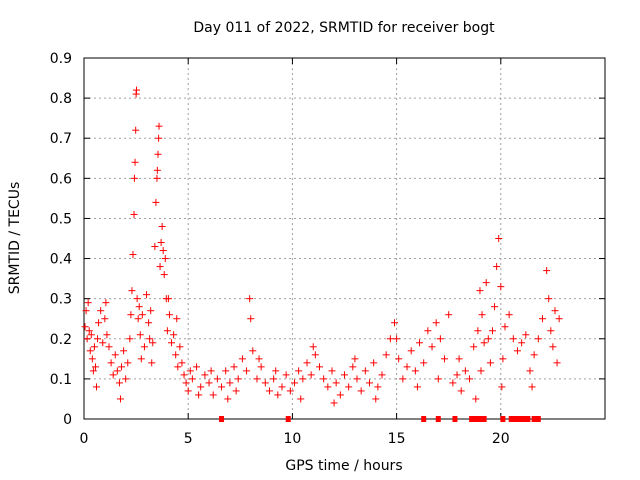 This screenshot has width=640, height=480. Describe the element at coordinates (61, 300) in the screenshot. I see `y-tick-label: 0.3` at that location.